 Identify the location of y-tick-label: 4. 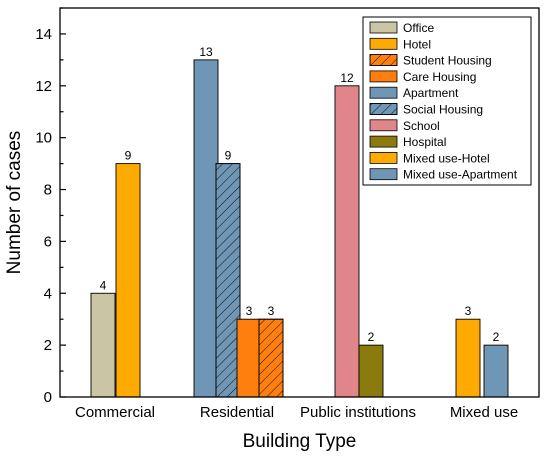
(48, 293).